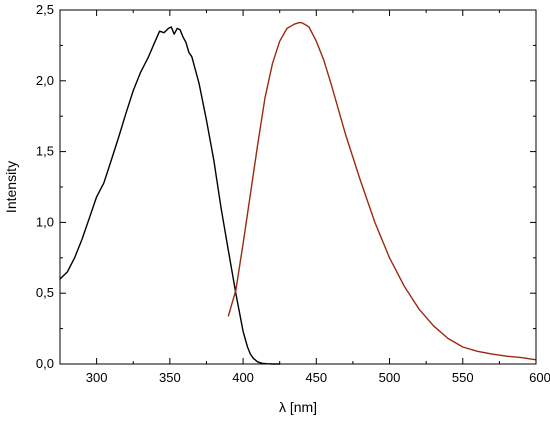  Describe the element at coordinates (45, 292) in the screenshot. I see `y-tick-label: 0,5` at that location.